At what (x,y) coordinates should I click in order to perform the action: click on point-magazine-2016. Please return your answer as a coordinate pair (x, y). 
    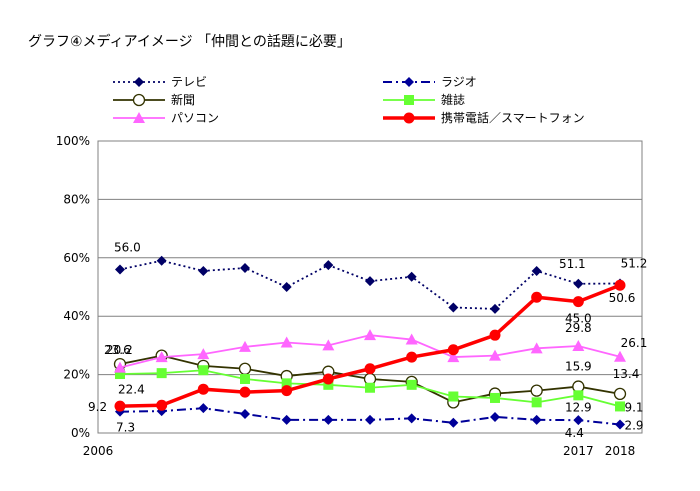
    Looking at the image, I should click on (536, 402).